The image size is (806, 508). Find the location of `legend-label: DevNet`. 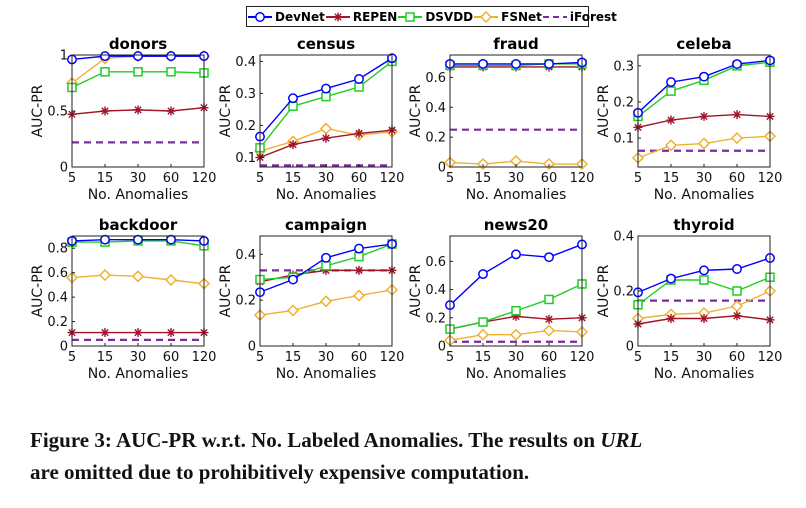

legend-label: DevNet is located at coordinates (300, 16).